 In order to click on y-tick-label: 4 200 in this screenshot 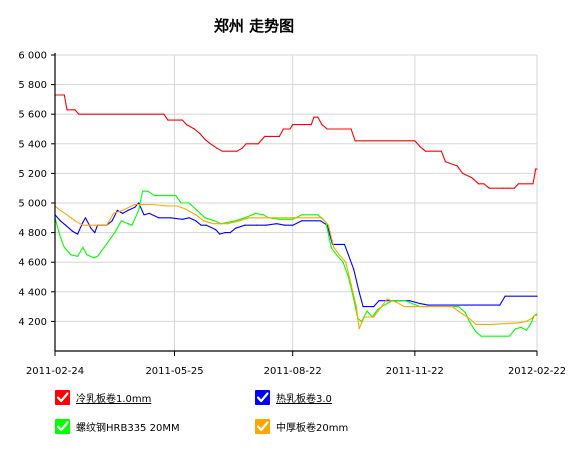, I will do `click(32, 322)`.